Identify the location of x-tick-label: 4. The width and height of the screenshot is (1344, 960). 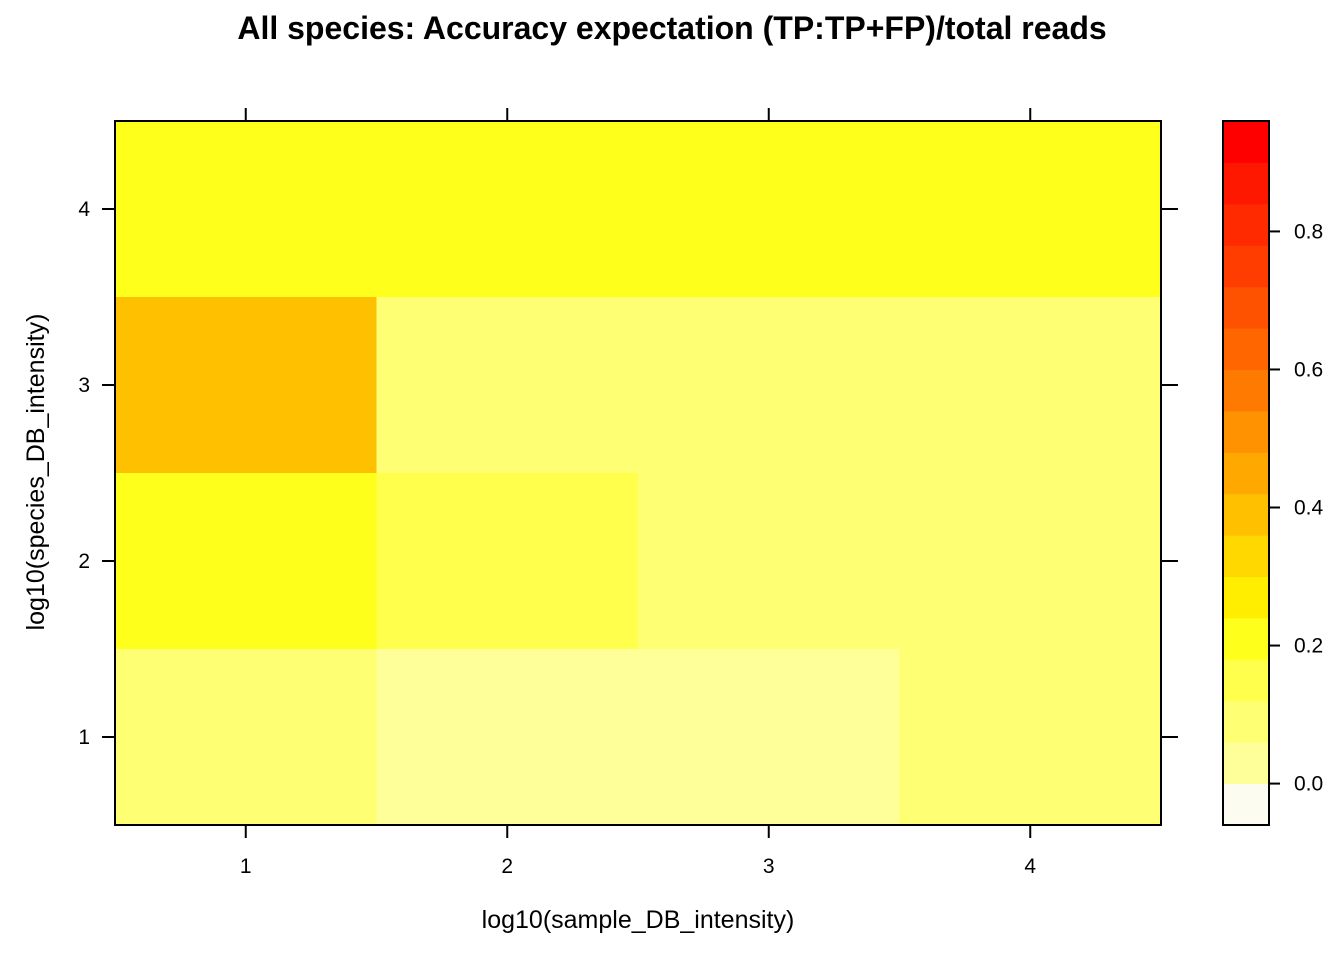
(1030, 866).